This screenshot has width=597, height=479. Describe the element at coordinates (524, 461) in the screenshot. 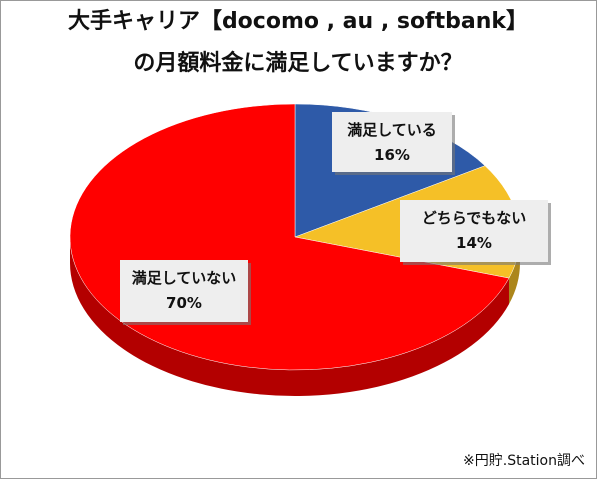

I see `source-note: ※円貯.Station調べ` at that location.